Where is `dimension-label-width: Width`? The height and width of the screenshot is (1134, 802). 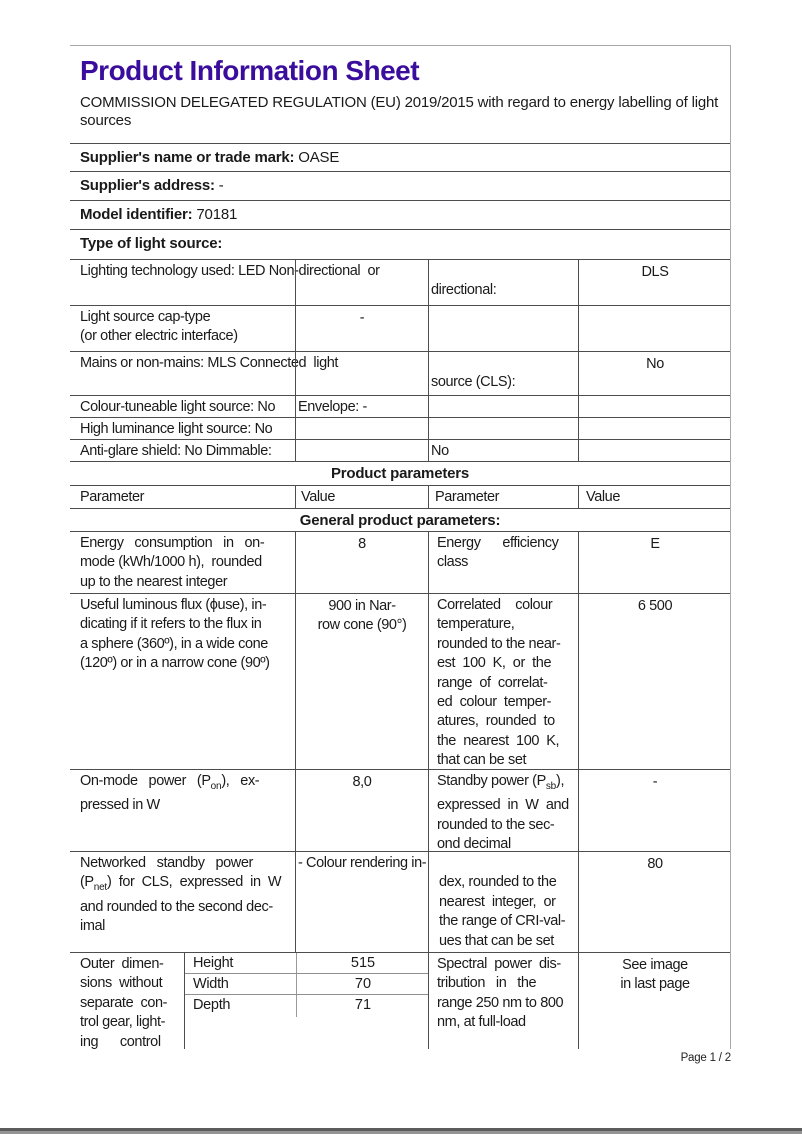 dimension-label-width: Width is located at coordinates (211, 984).